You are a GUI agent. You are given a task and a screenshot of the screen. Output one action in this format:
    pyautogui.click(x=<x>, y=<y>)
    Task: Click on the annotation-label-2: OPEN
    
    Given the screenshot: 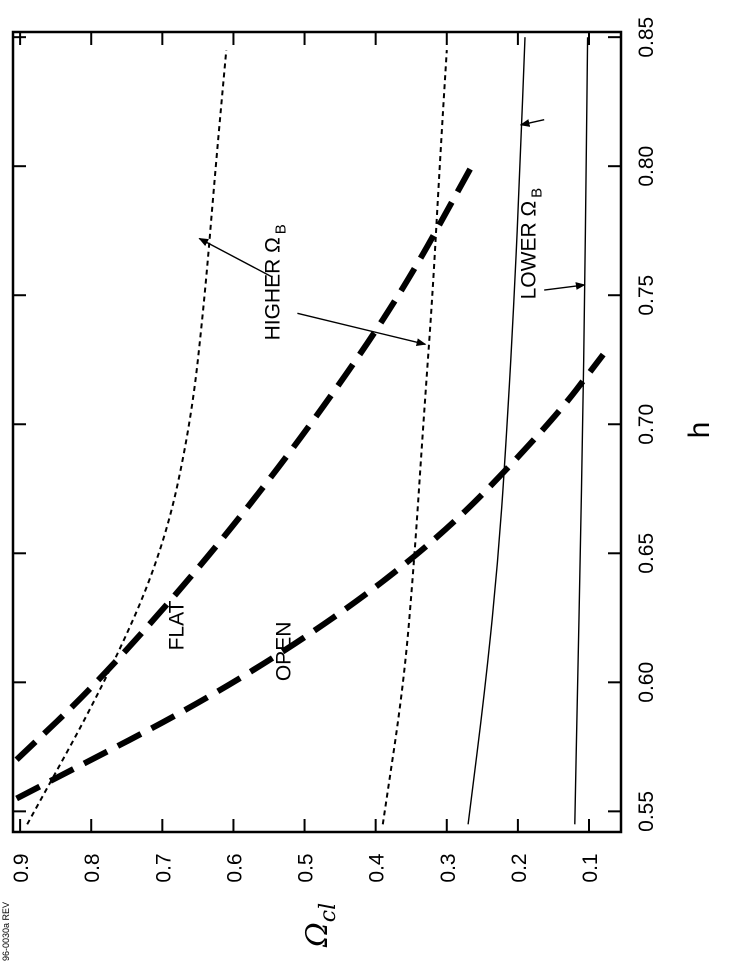 What is the action you would take?
    pyautogui.click(x=283, y=652)
    